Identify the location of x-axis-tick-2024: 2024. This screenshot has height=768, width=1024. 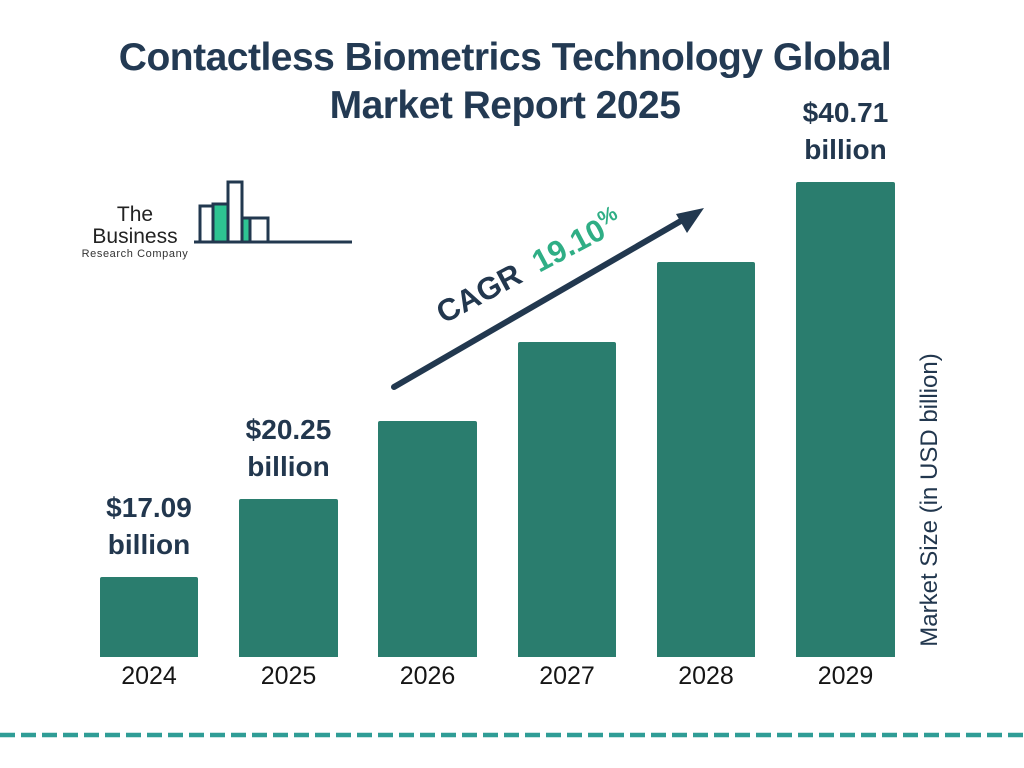
(149, 676).